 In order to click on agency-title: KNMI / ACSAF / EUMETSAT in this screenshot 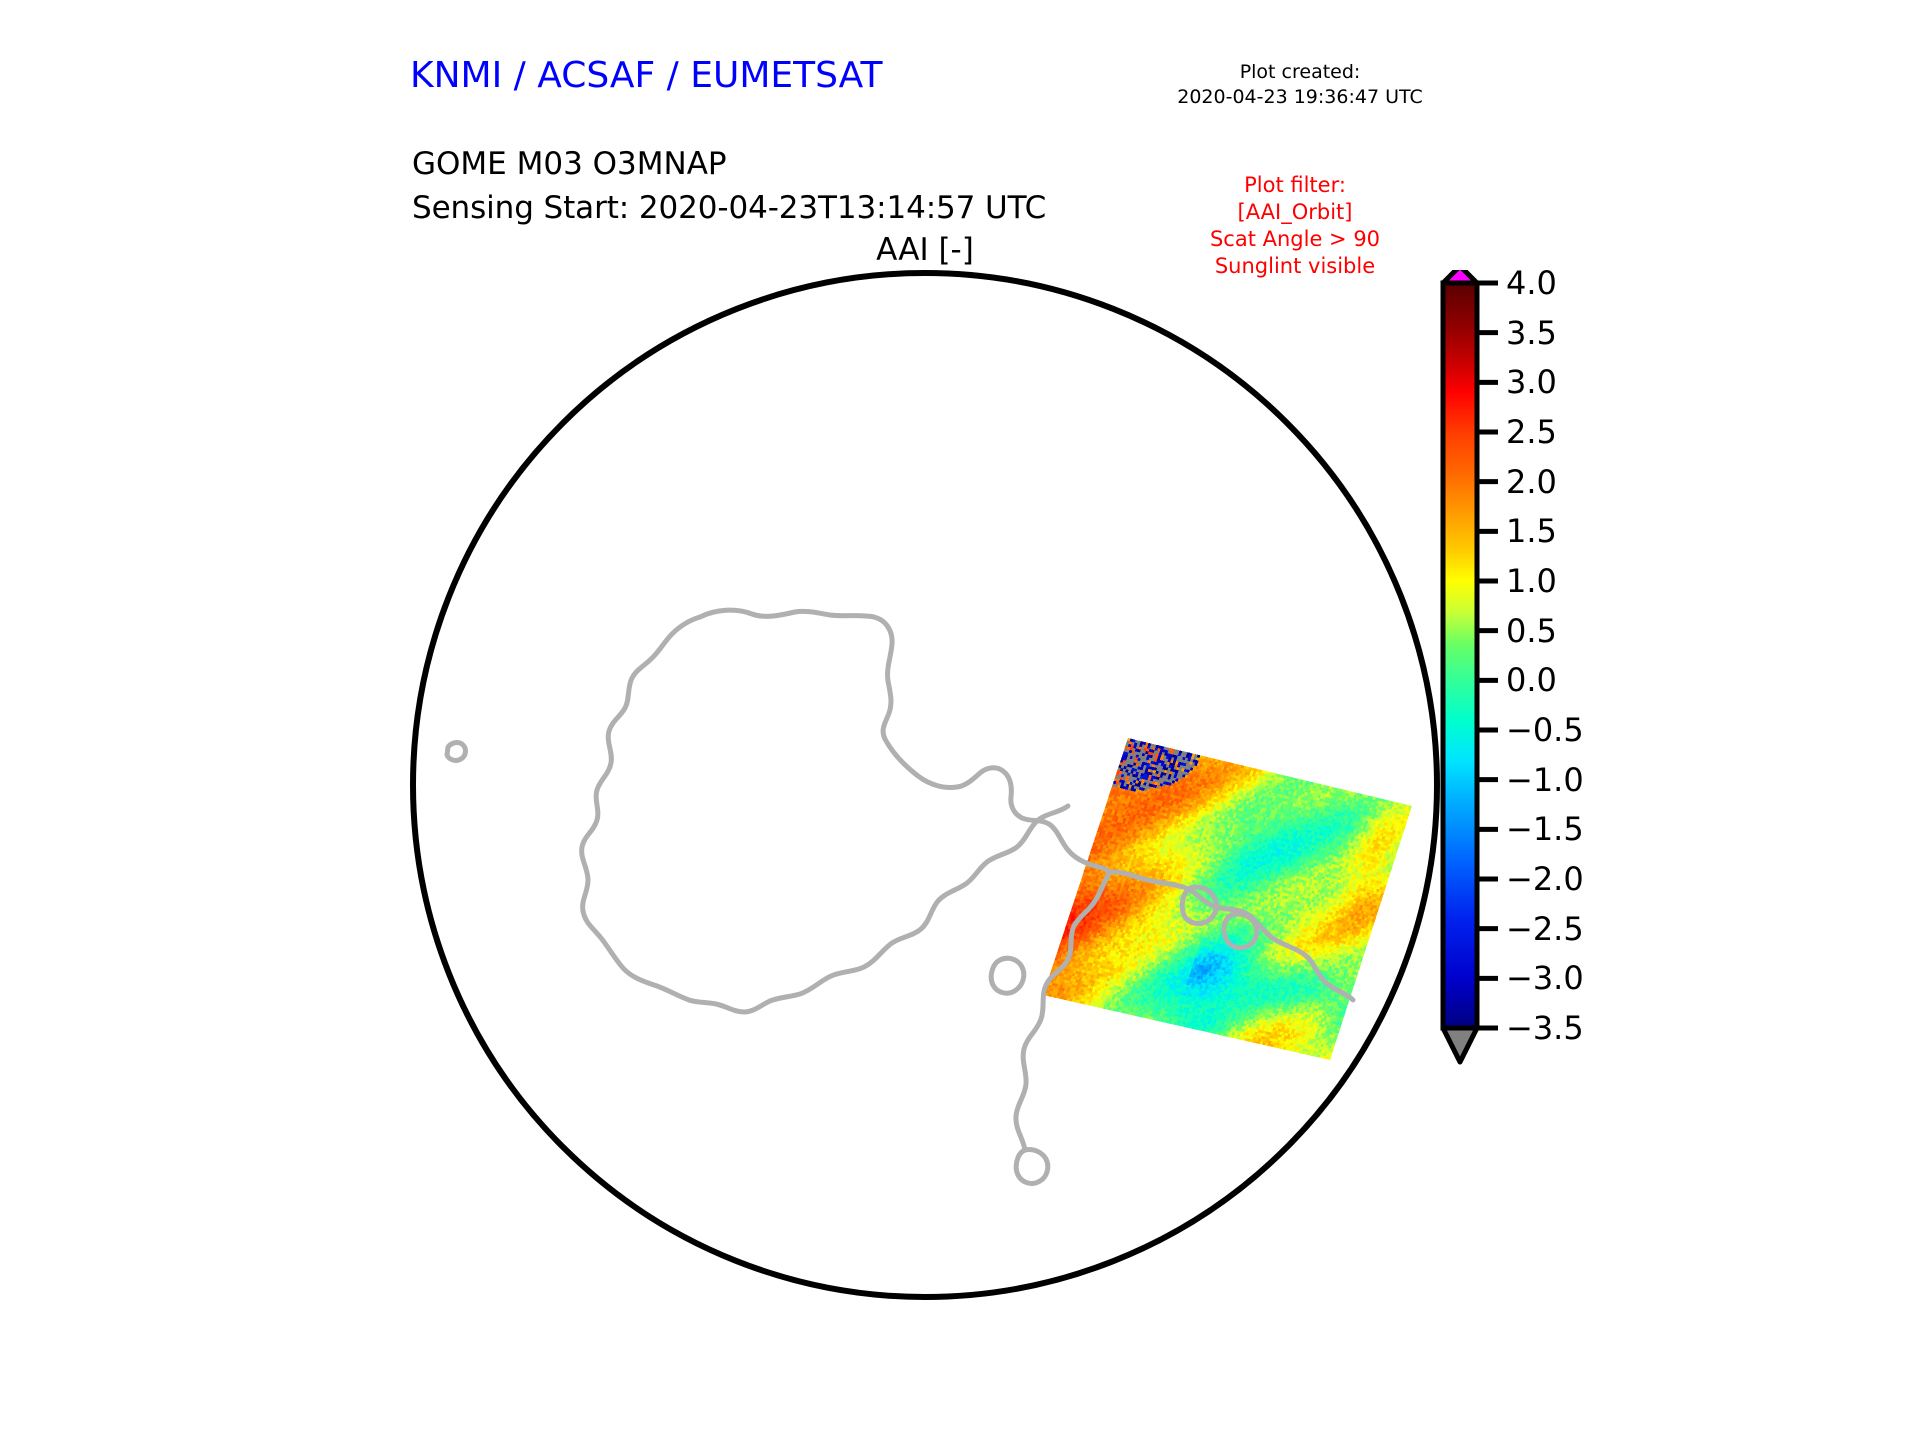, I will do `click(646, 75)`.